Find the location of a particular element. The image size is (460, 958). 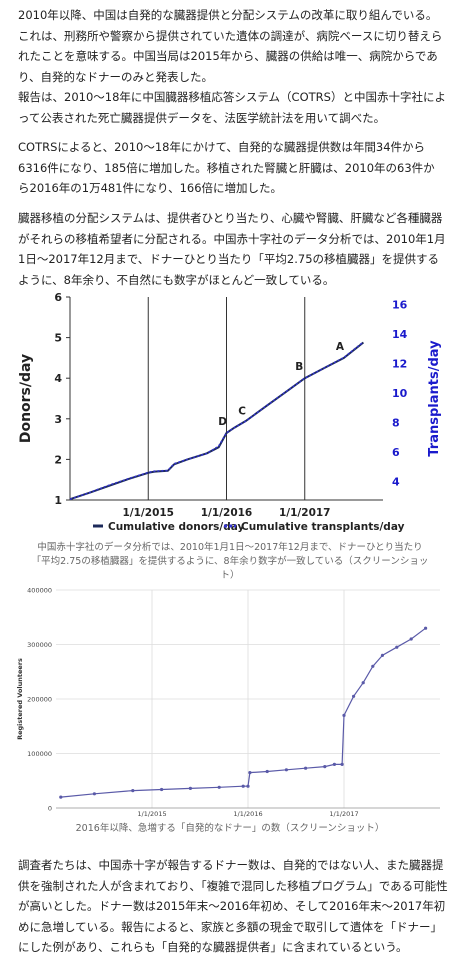

y2-tick-label: 6 is located at coordinates (396, 452).